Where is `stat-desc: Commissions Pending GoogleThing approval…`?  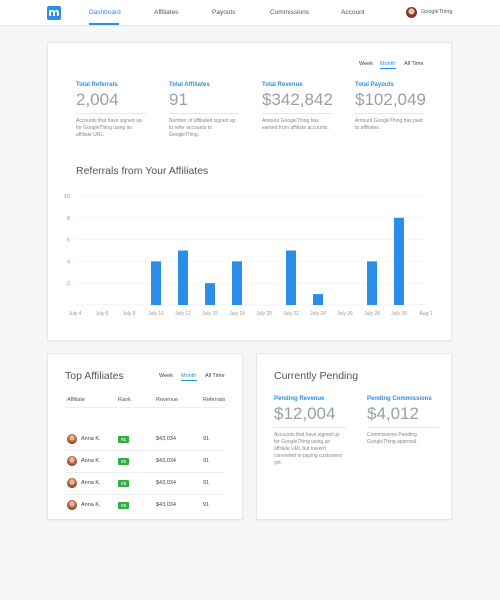 stat-desc: Commissions Pending GoogleThing approval… is located at coordinates (392, 438).